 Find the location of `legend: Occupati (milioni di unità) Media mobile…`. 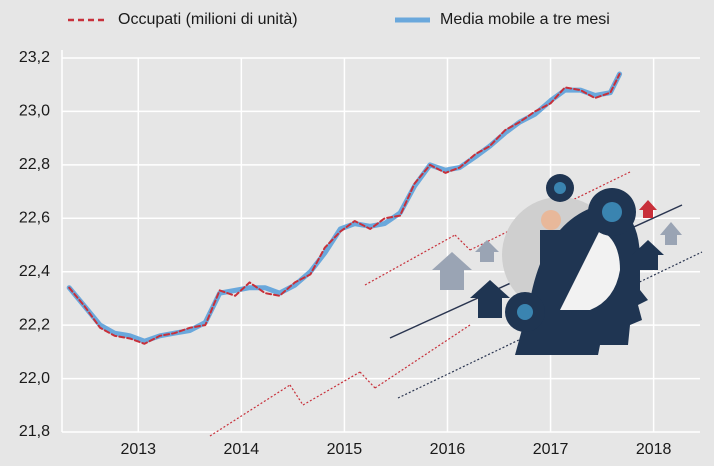

legend: Occupati (milioni di unità) Media mobile… is located at coordinates (339, 19).